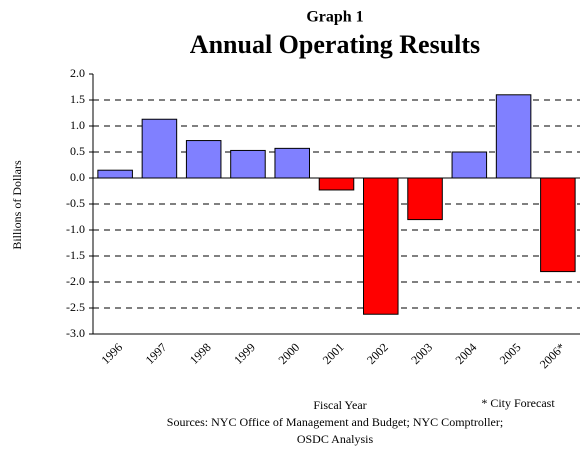 The width and height of the screenshot is (583, 456). Describe the element at coordinates (75, 203) in the screenshot. I see `y-tick-label: -0.5` at that location.